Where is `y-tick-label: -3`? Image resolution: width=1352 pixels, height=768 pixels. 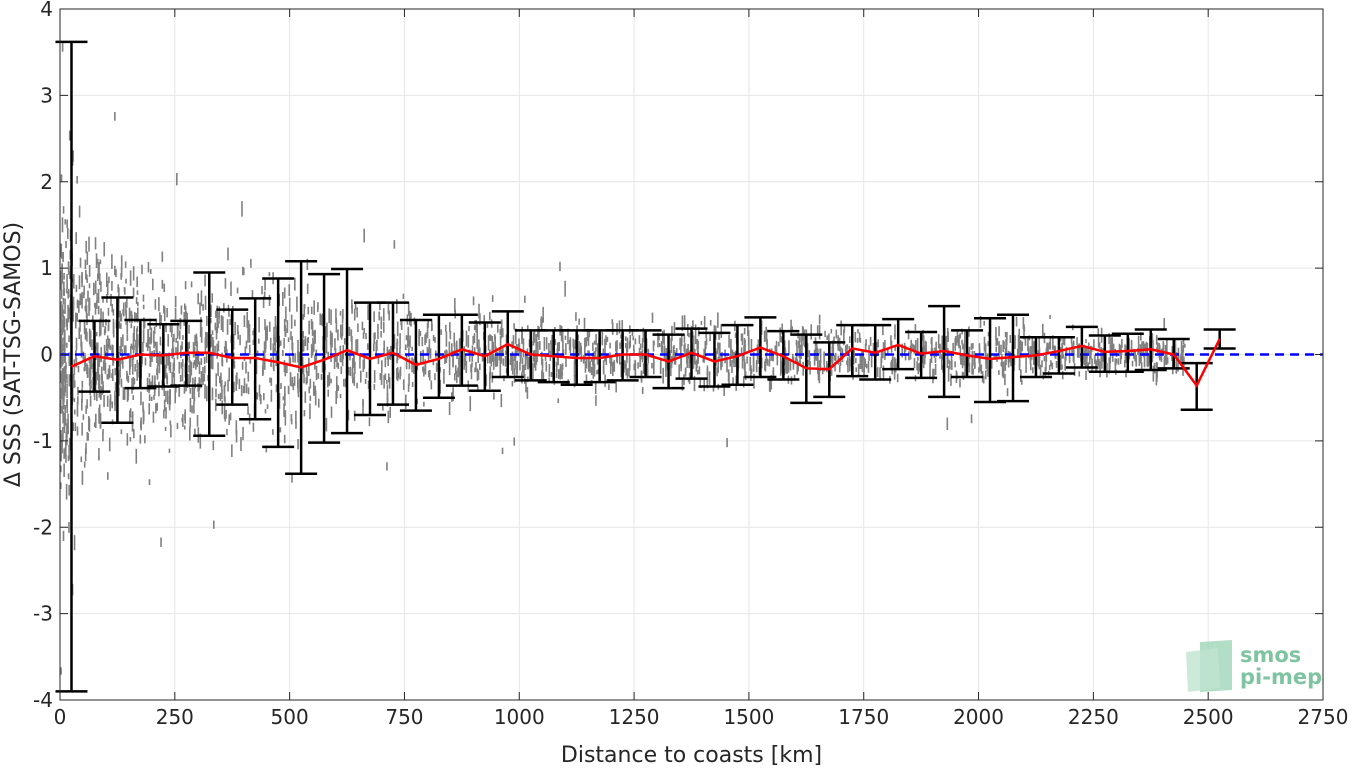
y-tick-label: -3 is located at coordinates (43, 614).